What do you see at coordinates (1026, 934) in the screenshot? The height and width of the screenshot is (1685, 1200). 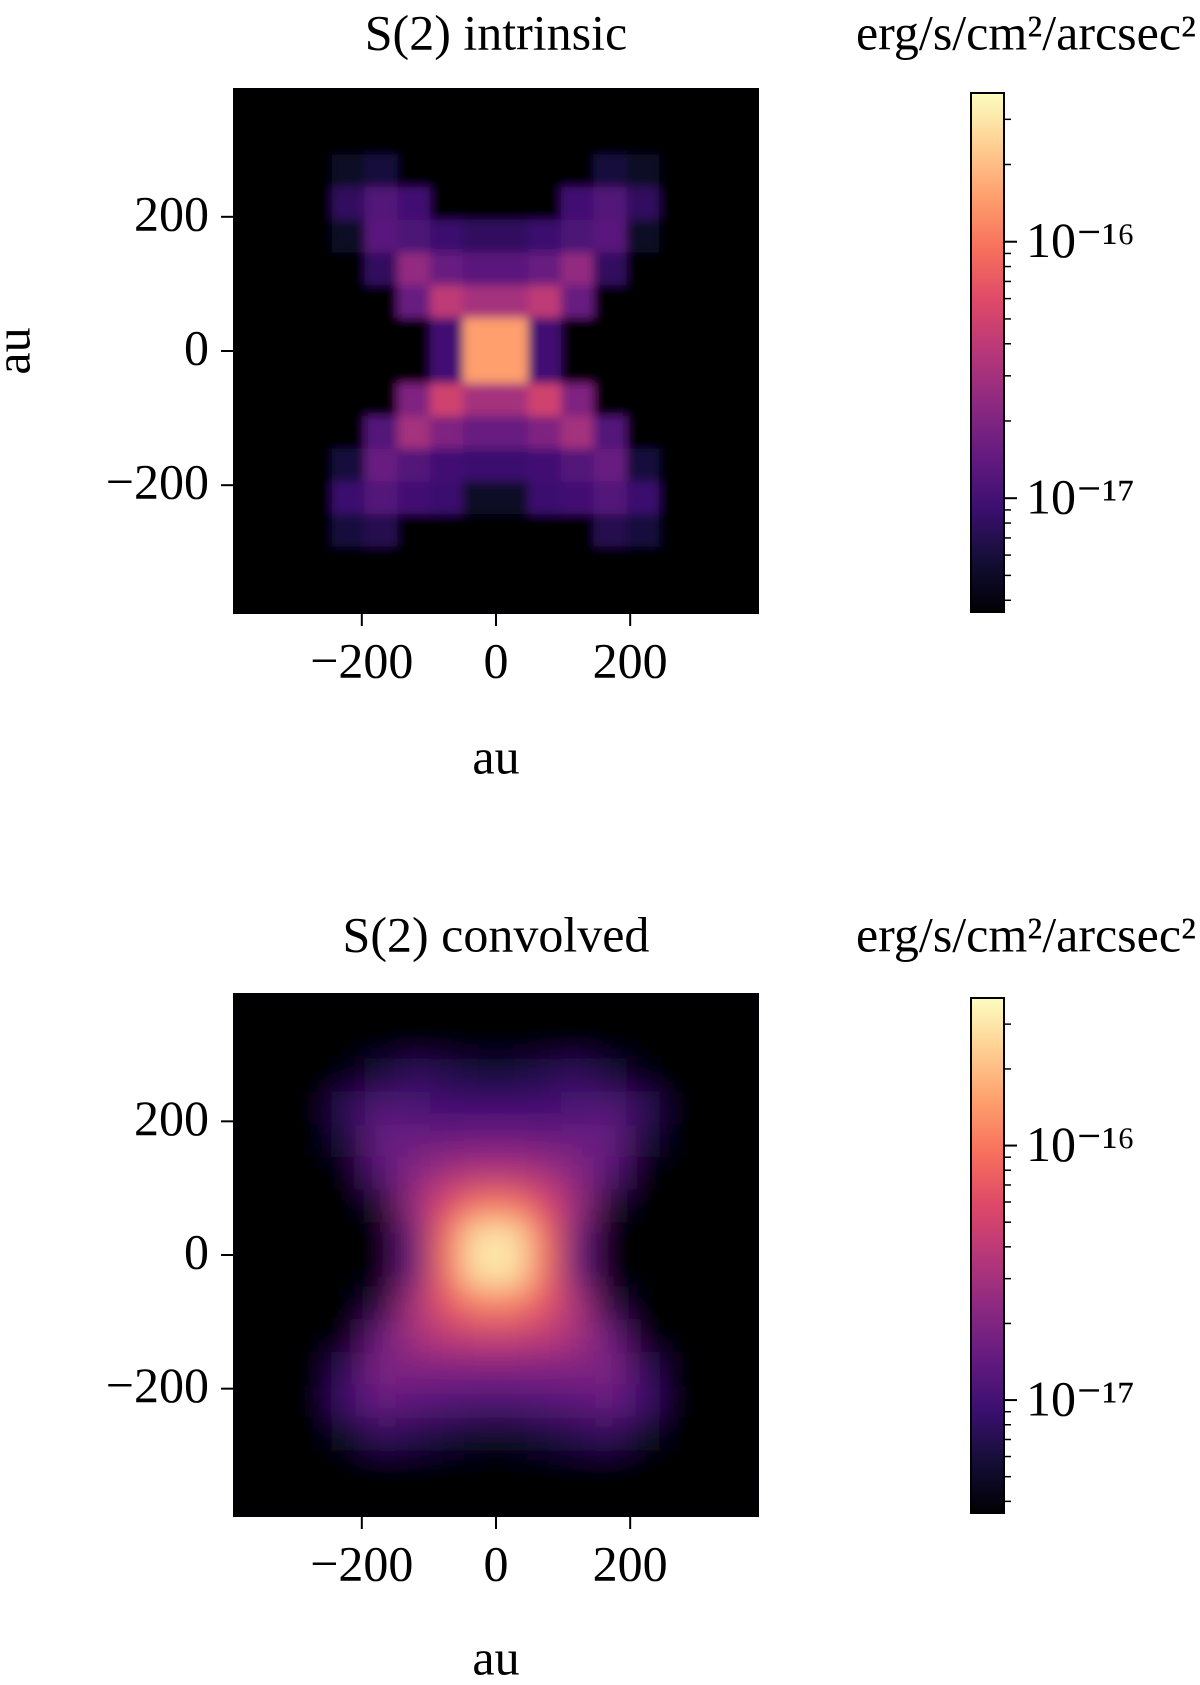 I see `colorbar-label: erg/s/cm²/arcsec²` at bounding box center [1026, 934].